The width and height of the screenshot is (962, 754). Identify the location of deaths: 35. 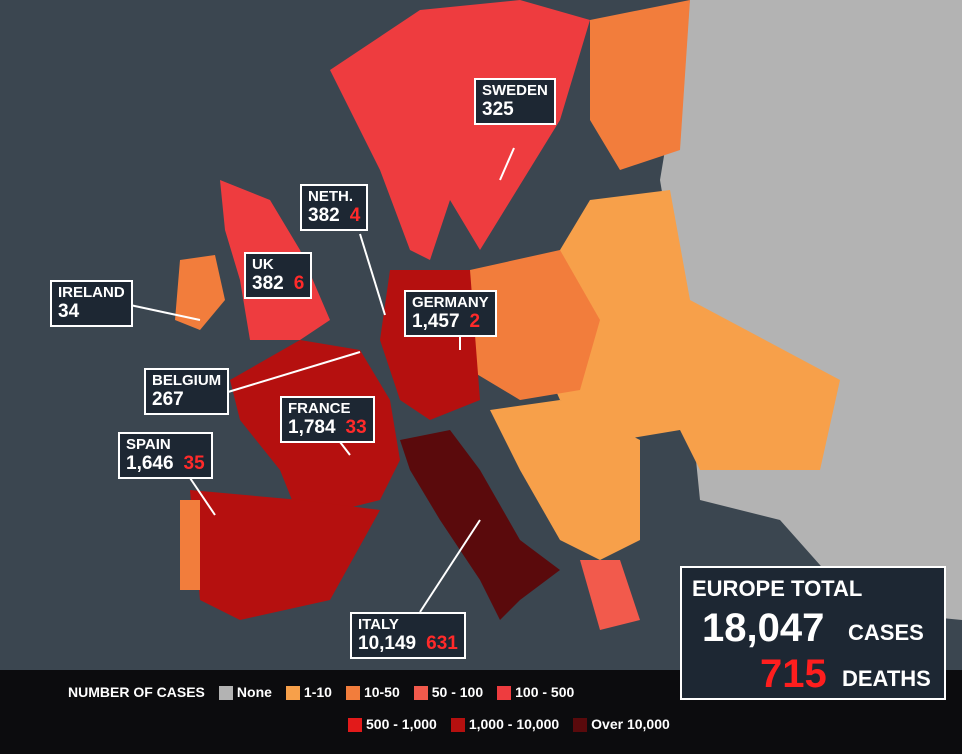
(194, 463).